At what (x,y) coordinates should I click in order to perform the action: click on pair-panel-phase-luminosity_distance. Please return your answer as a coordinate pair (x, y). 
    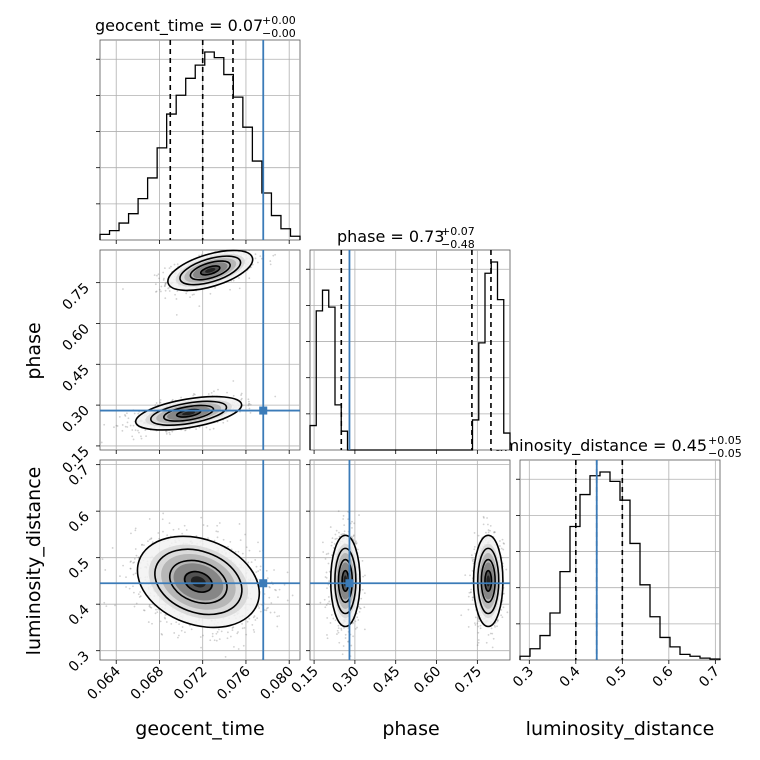
    Looking at the image, I should click on (408, 561).